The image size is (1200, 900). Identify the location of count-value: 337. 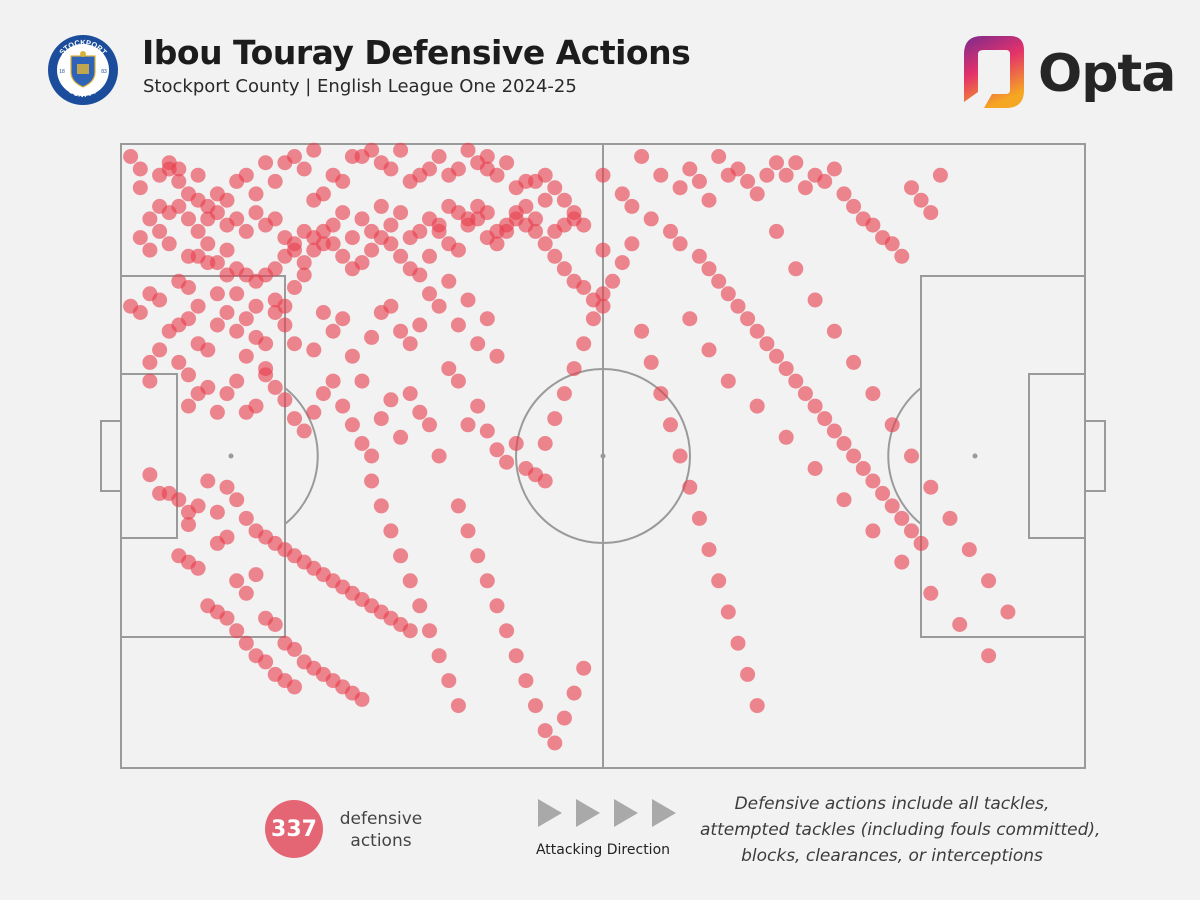
(294, 829).